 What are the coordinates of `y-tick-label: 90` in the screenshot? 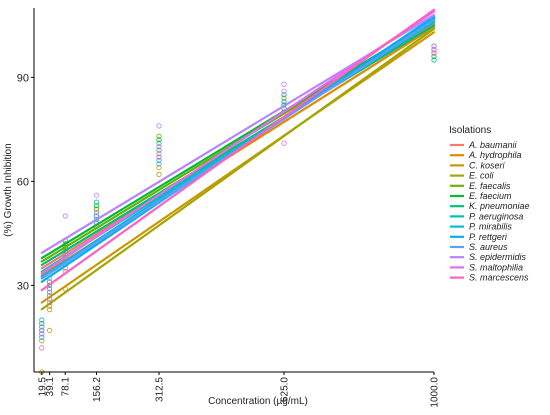 It's located at (23, 78).